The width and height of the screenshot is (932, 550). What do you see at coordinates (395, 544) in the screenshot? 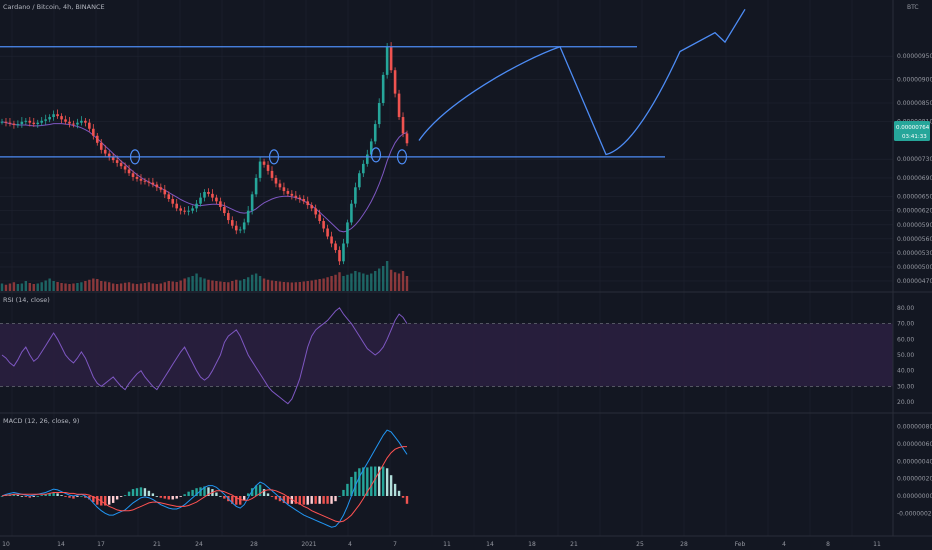
I see `time-tick-label: 7` at bounding box center [395, 544].